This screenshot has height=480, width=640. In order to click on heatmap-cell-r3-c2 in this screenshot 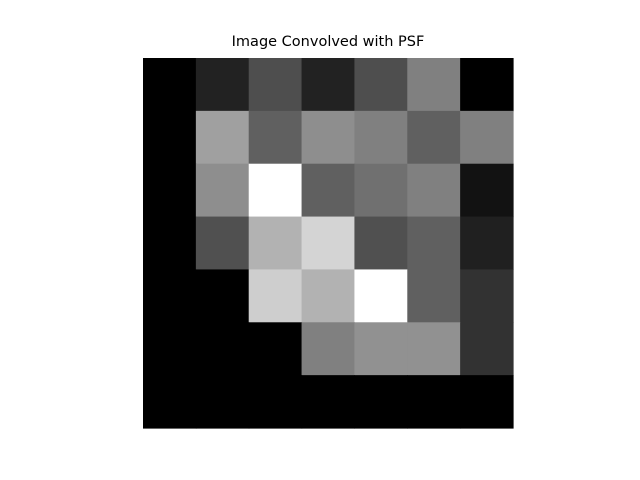, I will do `click(275, 243)`.